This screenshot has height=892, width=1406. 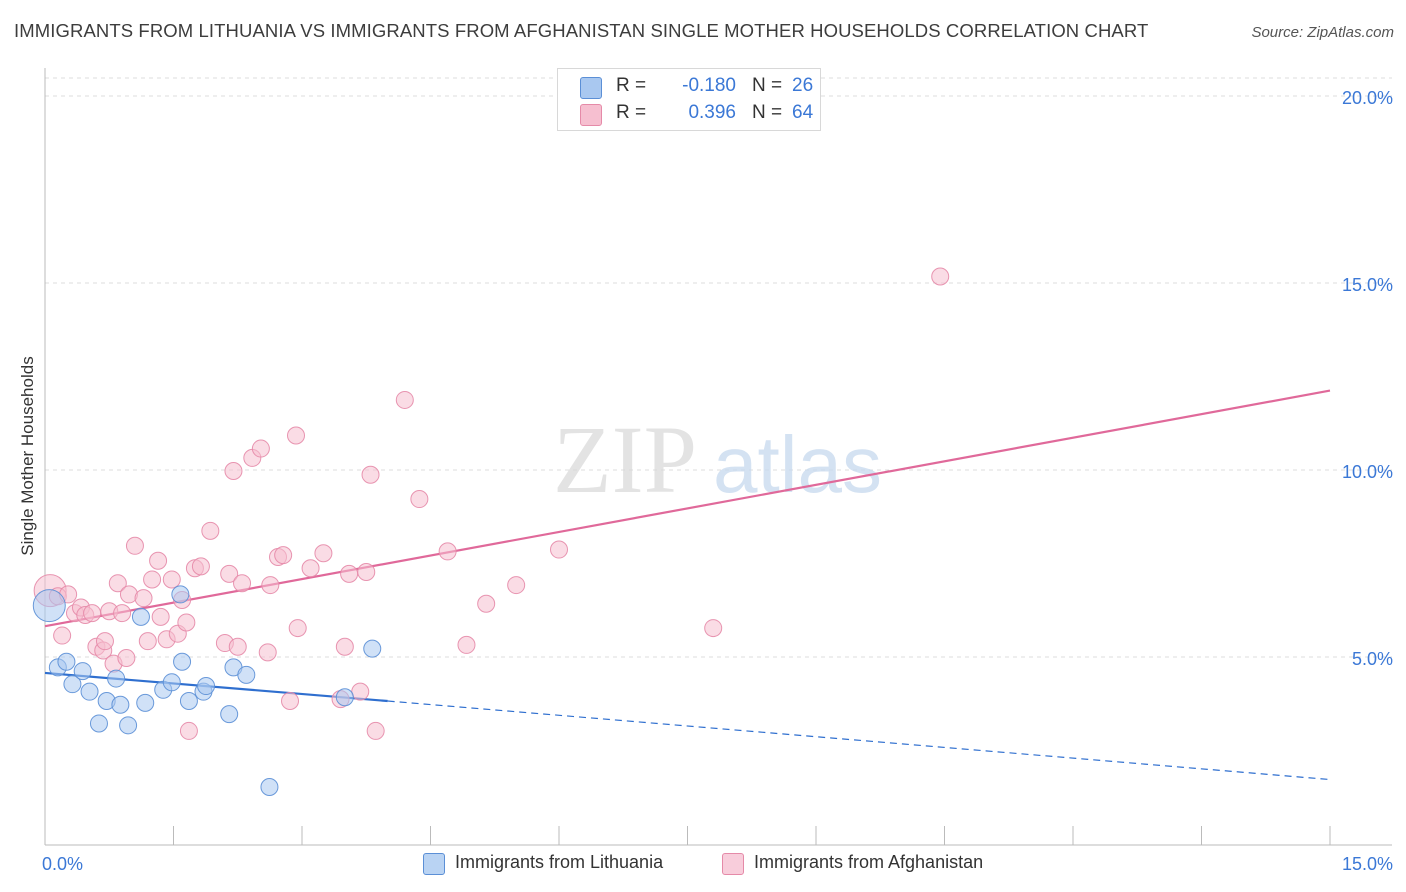 I want to click on lithuania-points, so click(x=207, y=691).